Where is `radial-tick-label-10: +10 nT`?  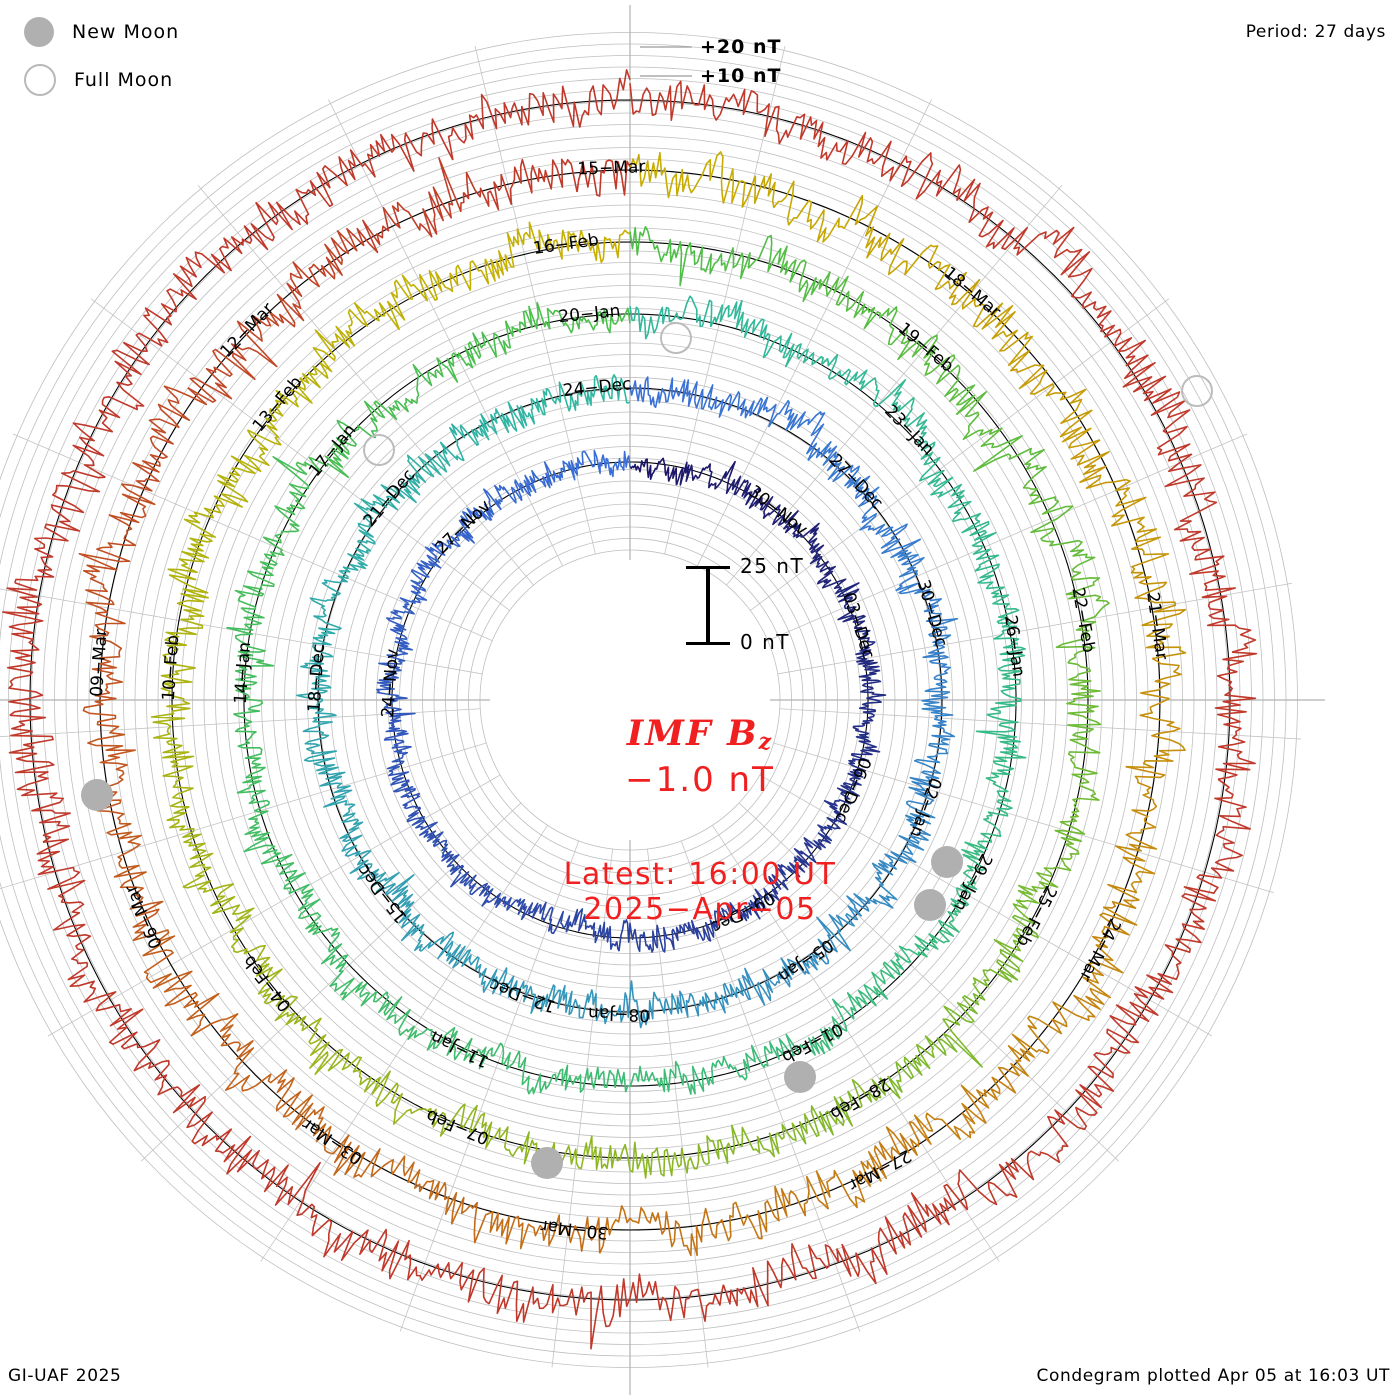 radial-tick-label-10: +10 nT is located at coordinates (741, 76).